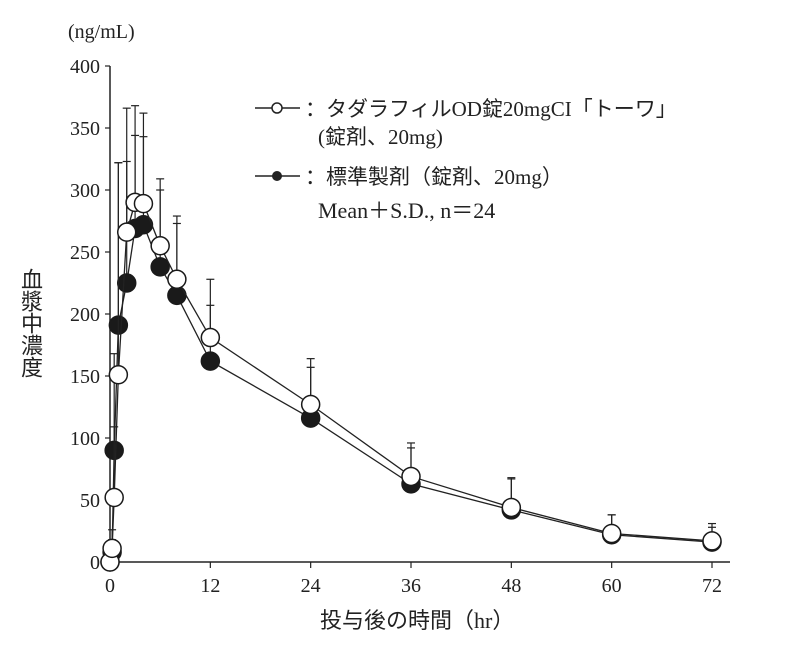 This screenshot has height=651, width=800. What do you see at coordinates (85, 67) in the screenshot?
I see `y-tick-label: 400` at bounding box center [85, 67].